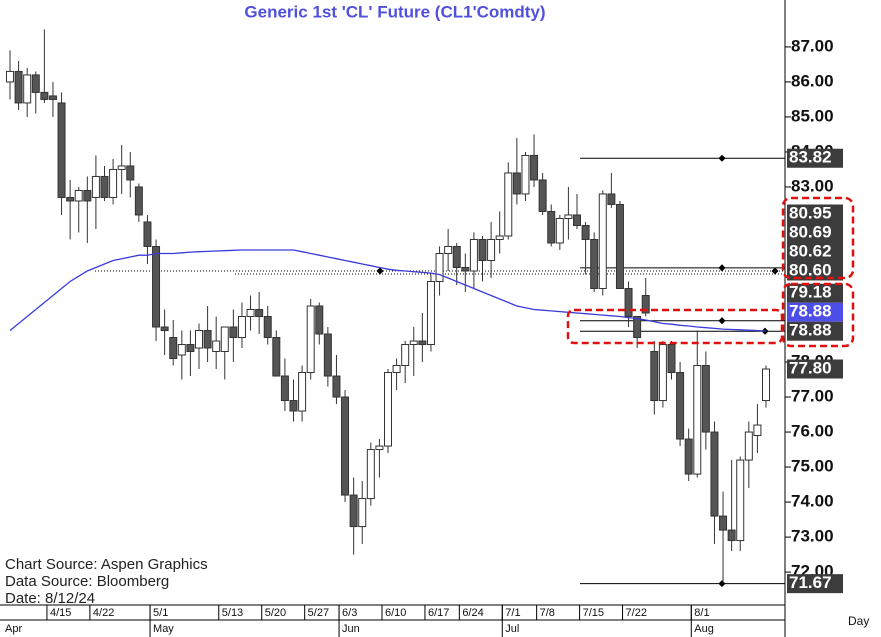 The height and width of the screenshot is (637, 881). What do you see at coordinates (593, 613) in the screenshot?
I see `x-tick-label: 7/15` at bounding box center [593, 613].